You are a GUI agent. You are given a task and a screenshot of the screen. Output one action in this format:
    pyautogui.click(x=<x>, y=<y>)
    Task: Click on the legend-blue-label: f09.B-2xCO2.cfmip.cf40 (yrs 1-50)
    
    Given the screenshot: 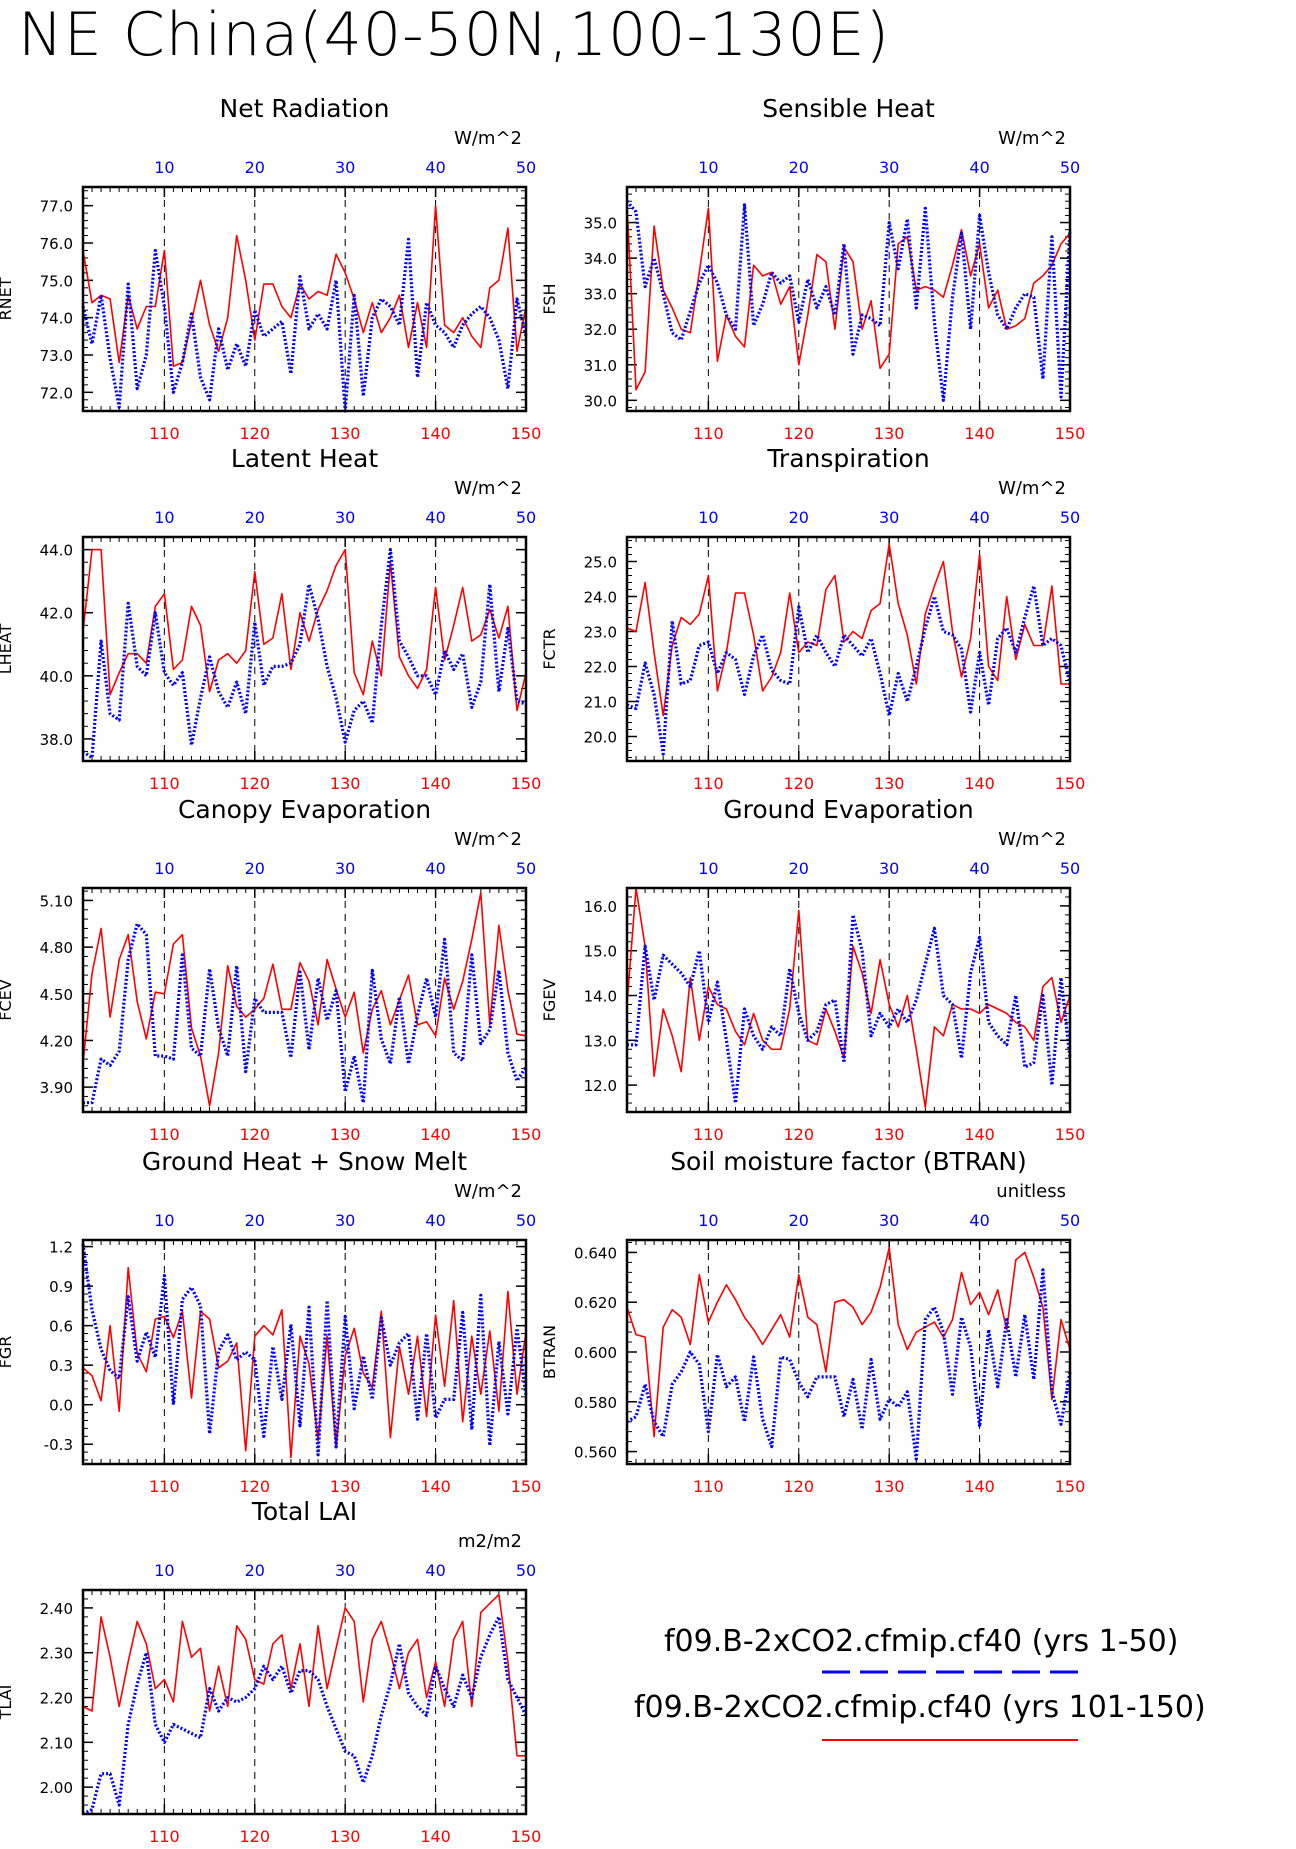 What is the action you would take?
    pyautogui.click(x=921, y=1641)
    